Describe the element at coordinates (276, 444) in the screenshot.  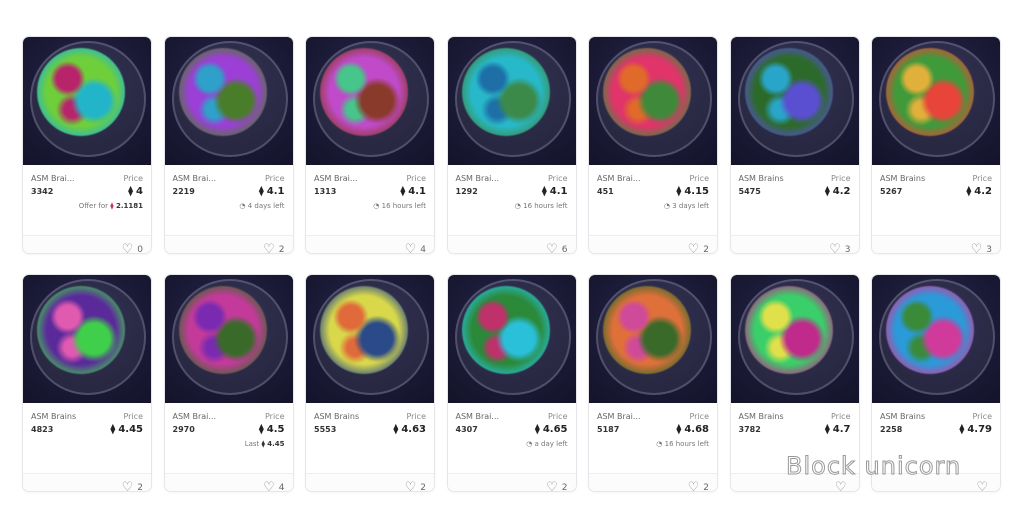
I see `sub-price-value: 4.45` at that location.